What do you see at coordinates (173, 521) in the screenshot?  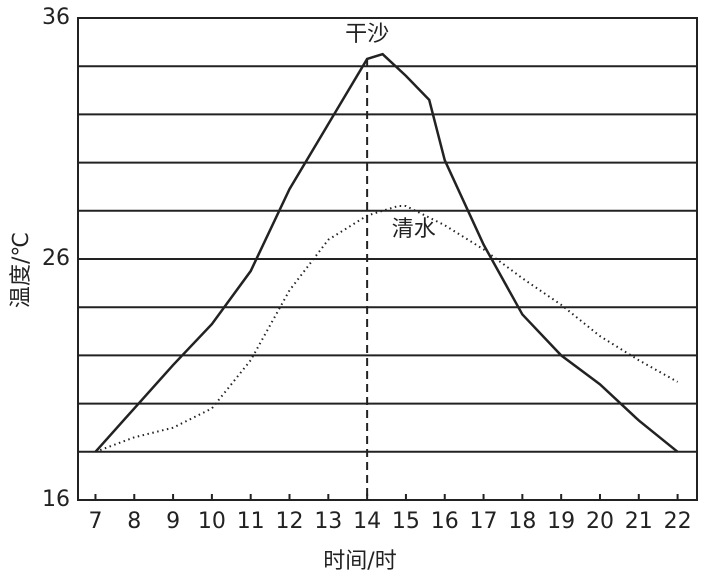 I see `x-tick-label: 9` at bounding box center [173, 521].